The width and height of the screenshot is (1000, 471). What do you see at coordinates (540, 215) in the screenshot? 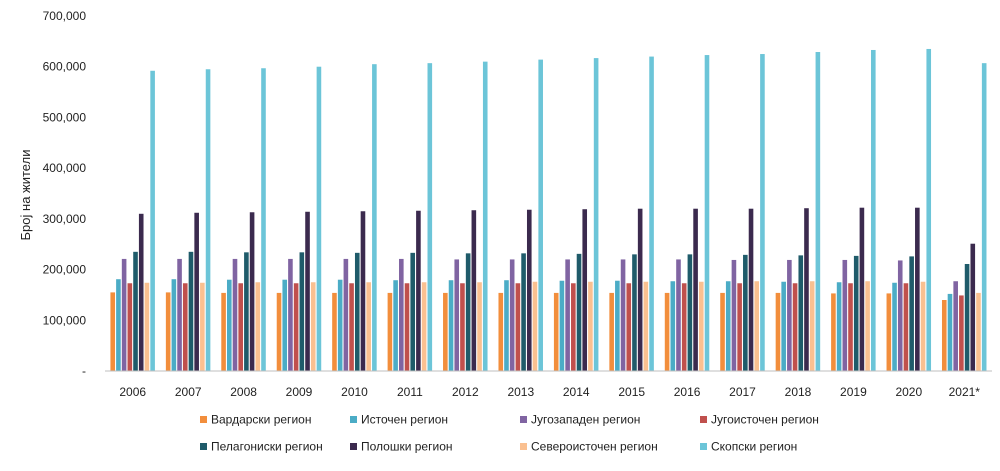
I see `bar-8-2013` at bounding box center [540, 215].